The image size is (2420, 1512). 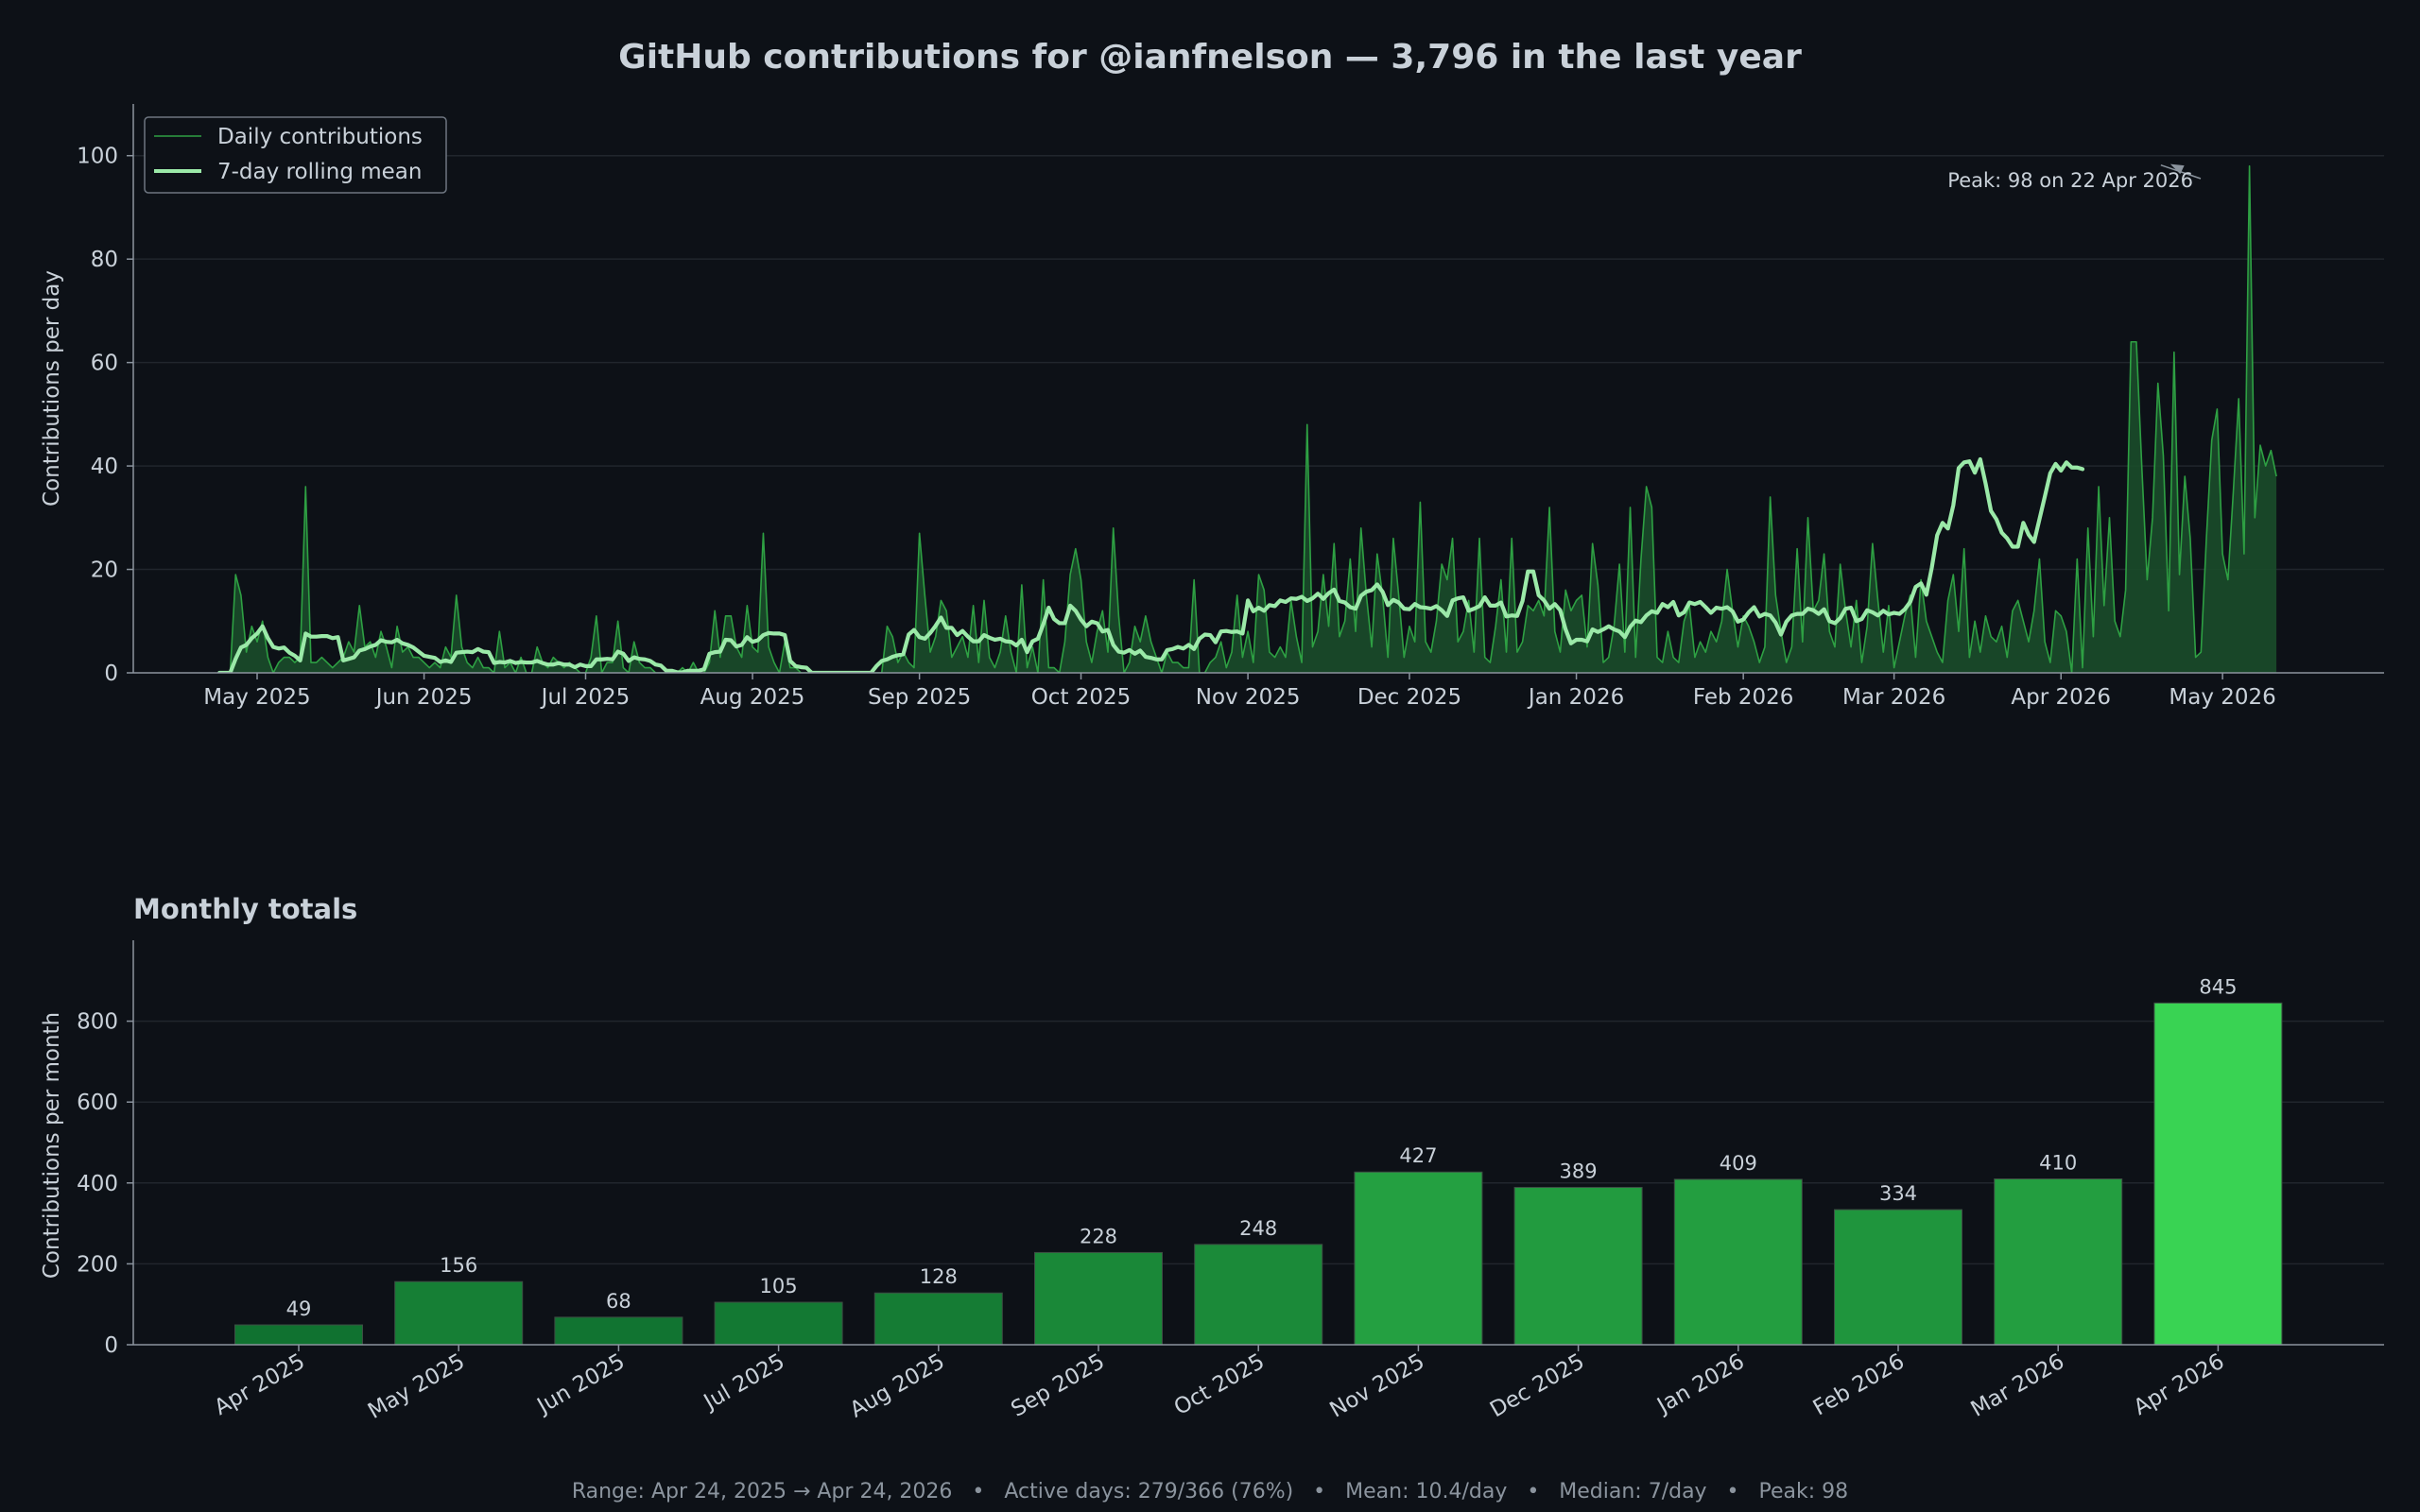 I want to click on monthly-bar-value-12: 845, so click(x=2218, y=986).